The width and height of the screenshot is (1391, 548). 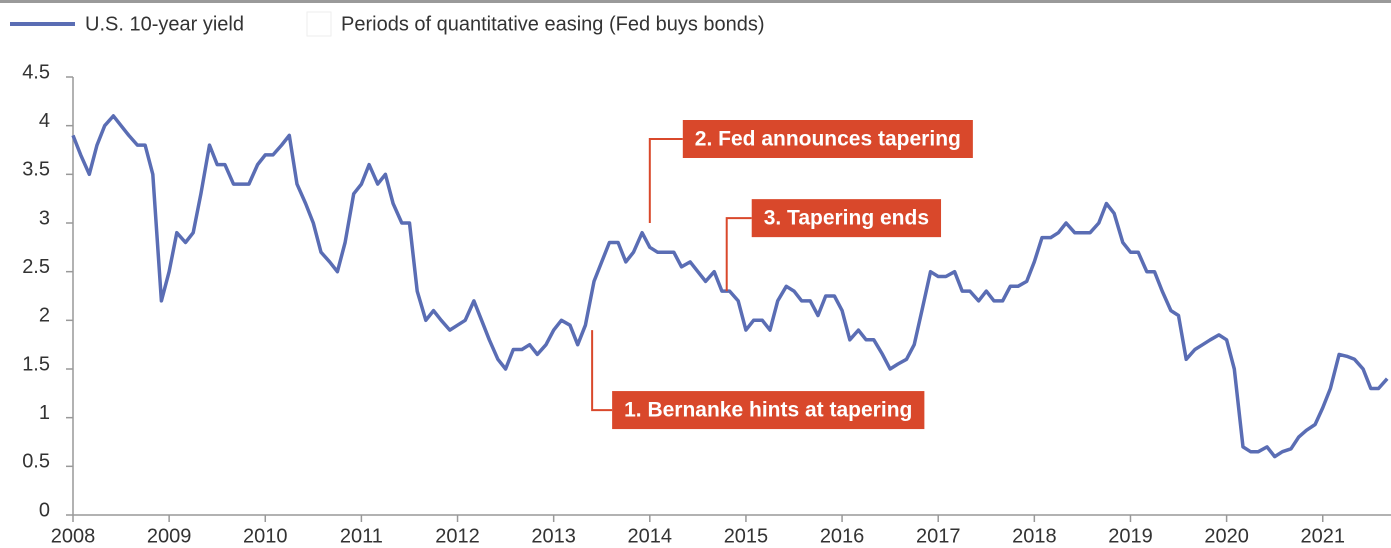 I want to click on x-tick-label: 2017, so click(x=938, y=536).